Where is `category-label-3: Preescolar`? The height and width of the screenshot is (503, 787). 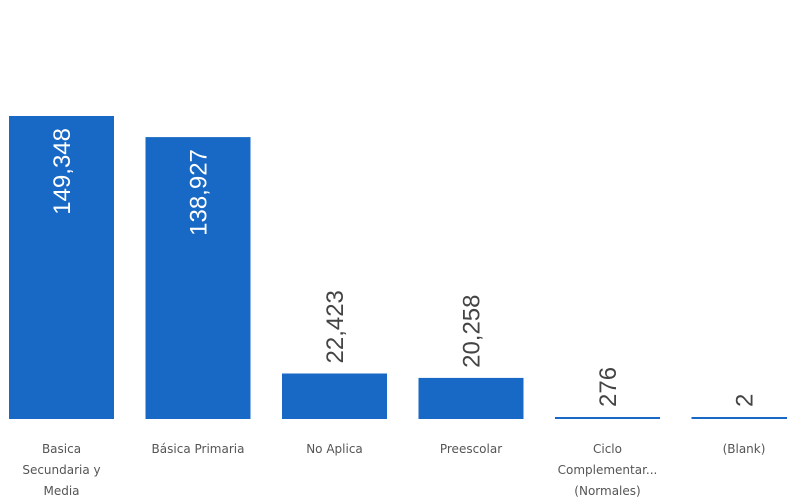
category-label-3: Preescolar is located at coordinates (471, 449).